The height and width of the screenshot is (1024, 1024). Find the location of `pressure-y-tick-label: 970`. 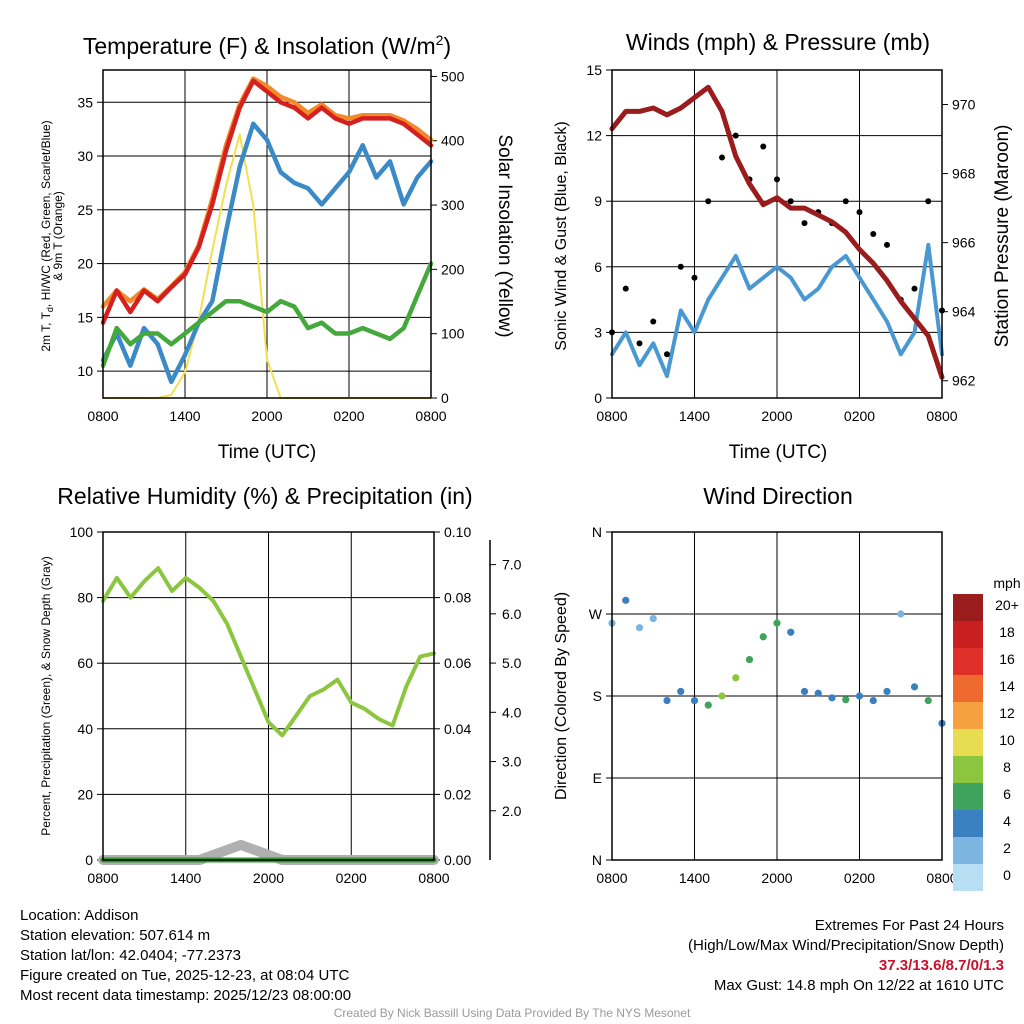

pressure-y-tick-label: 970 is located at coordinates (964, 105).